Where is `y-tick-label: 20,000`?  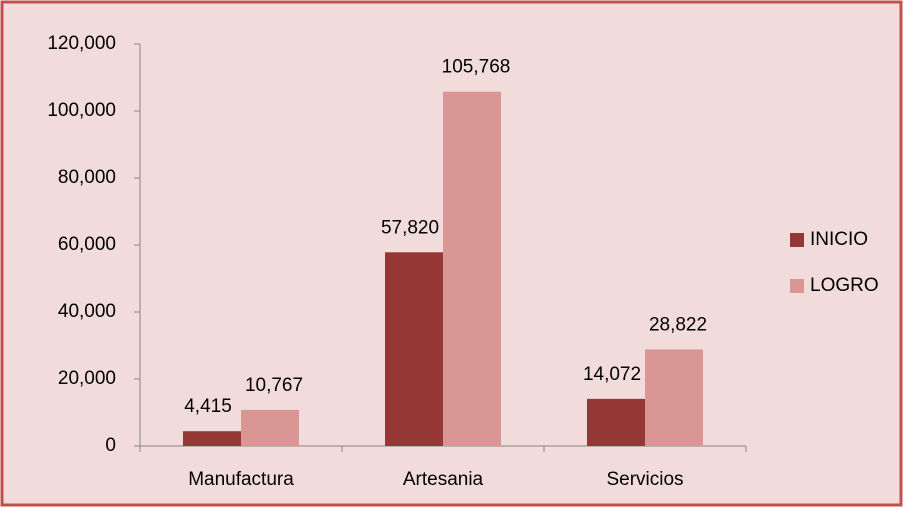 y-tick-label: 20,000 is located at coordinates (87, 378).